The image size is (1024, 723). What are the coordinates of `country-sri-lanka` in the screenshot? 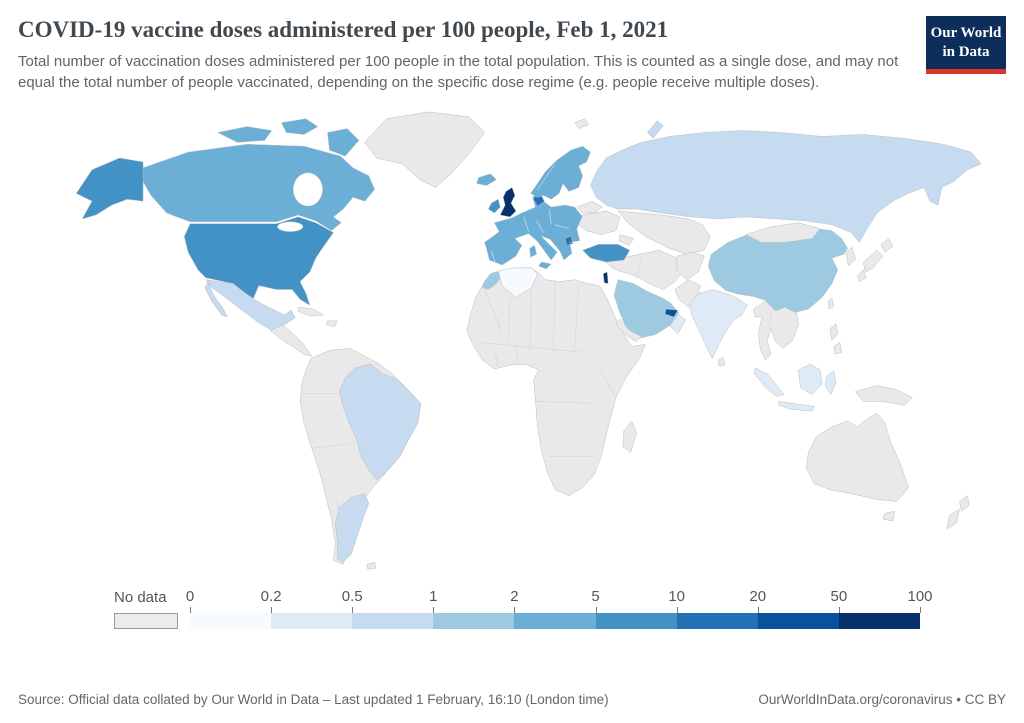 It's located at (721, 362).